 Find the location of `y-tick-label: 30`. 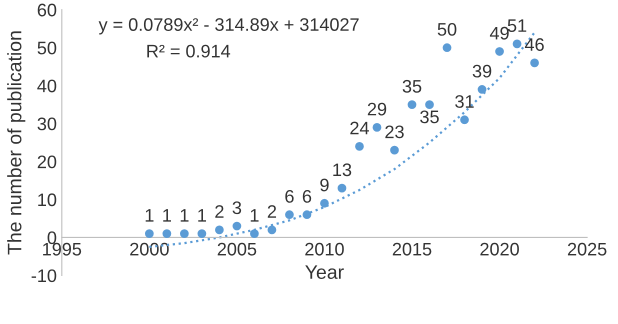

y-tick-label: 30 is located at coordinates (47, 124).